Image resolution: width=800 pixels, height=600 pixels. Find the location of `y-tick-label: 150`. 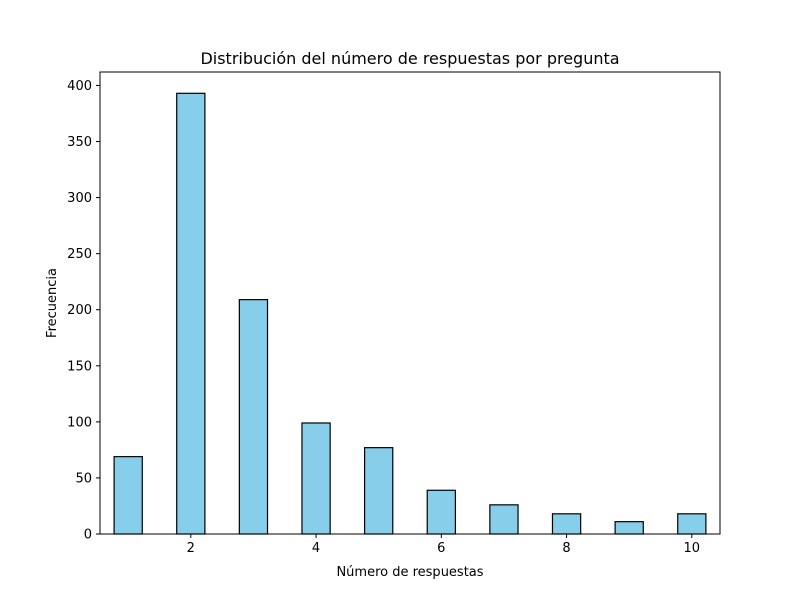

y-tick-label: 150 is located at coordinates (79, 366).